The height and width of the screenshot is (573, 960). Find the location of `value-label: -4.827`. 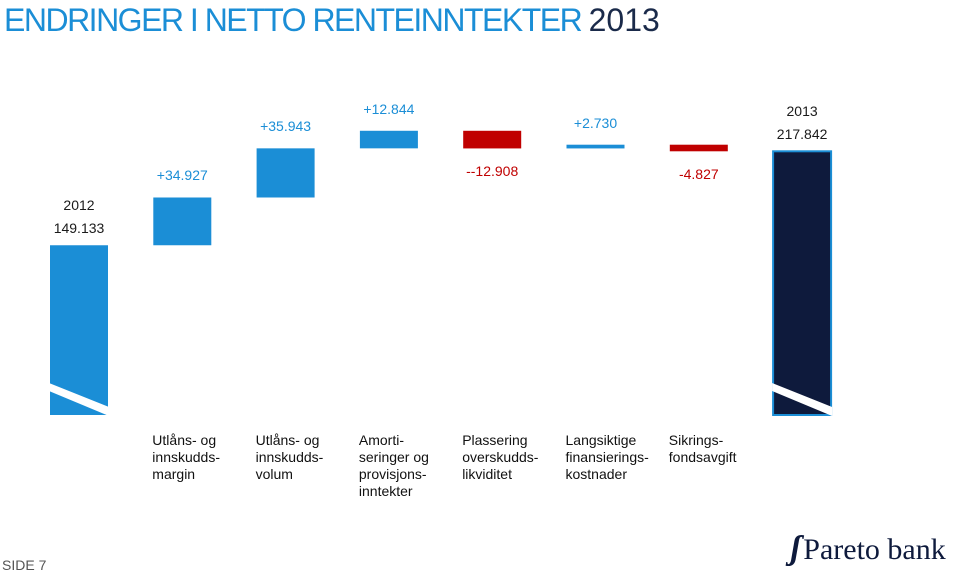

value-label: -4.827 is located at coordinates (698, 174).